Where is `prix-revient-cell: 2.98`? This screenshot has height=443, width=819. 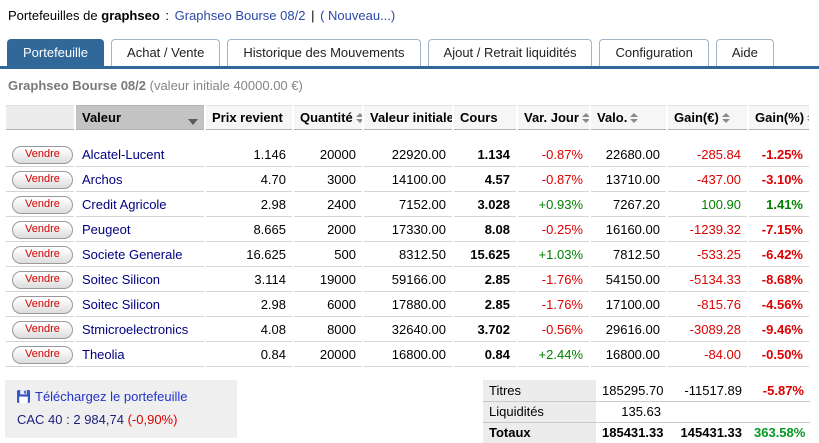
prix-revient-cell: 2.98 is located at coordinates (249, 204).